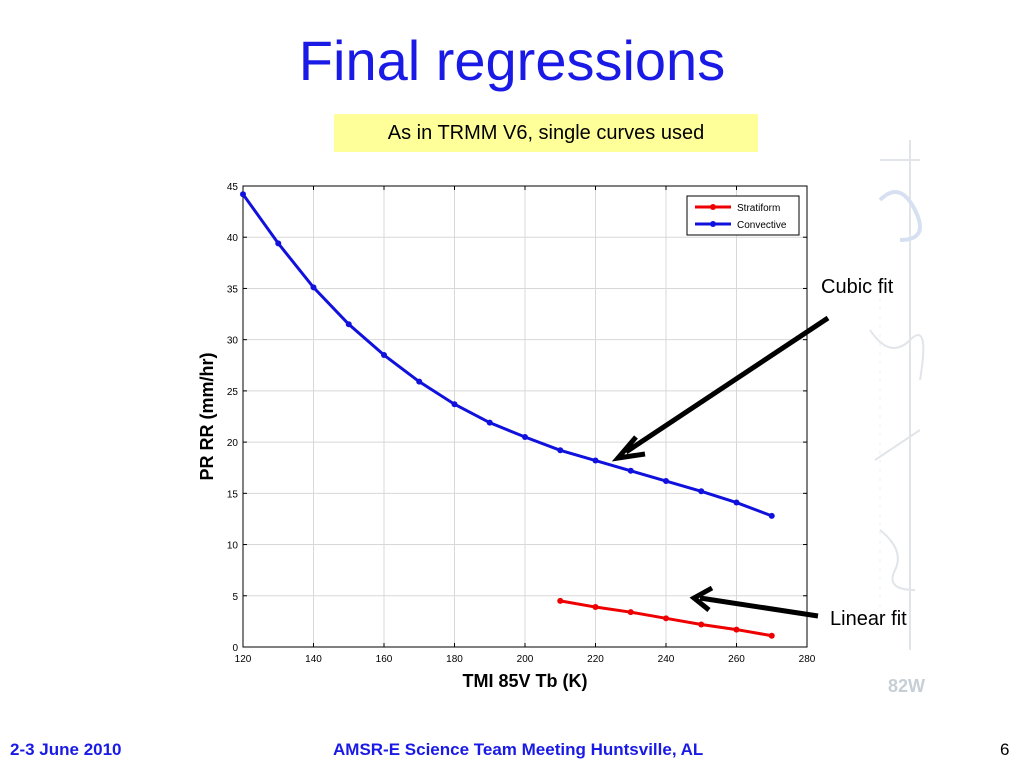 Image resolution: width=1024 pixels, height=768 pixels. Describe the element at coordinates (759, 607) in the screenshot. I see `linear-fit-arrow` at that location.